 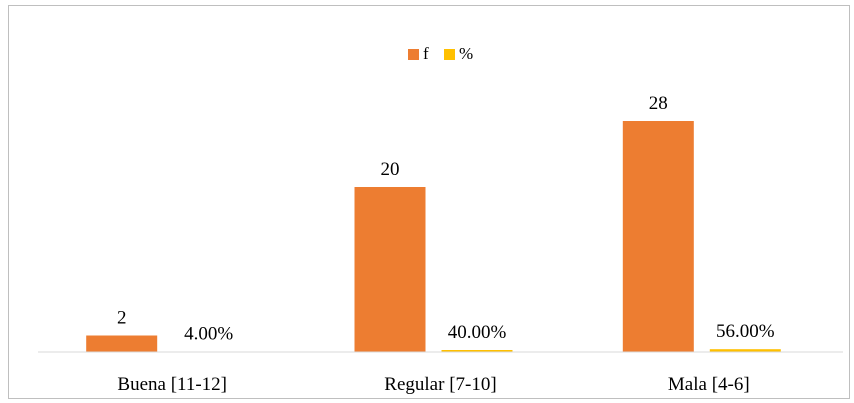 What do you see at coordinates (426, 53) in the screenshot?
I see `legend-label-f: f` at bounding box center [426, 53].